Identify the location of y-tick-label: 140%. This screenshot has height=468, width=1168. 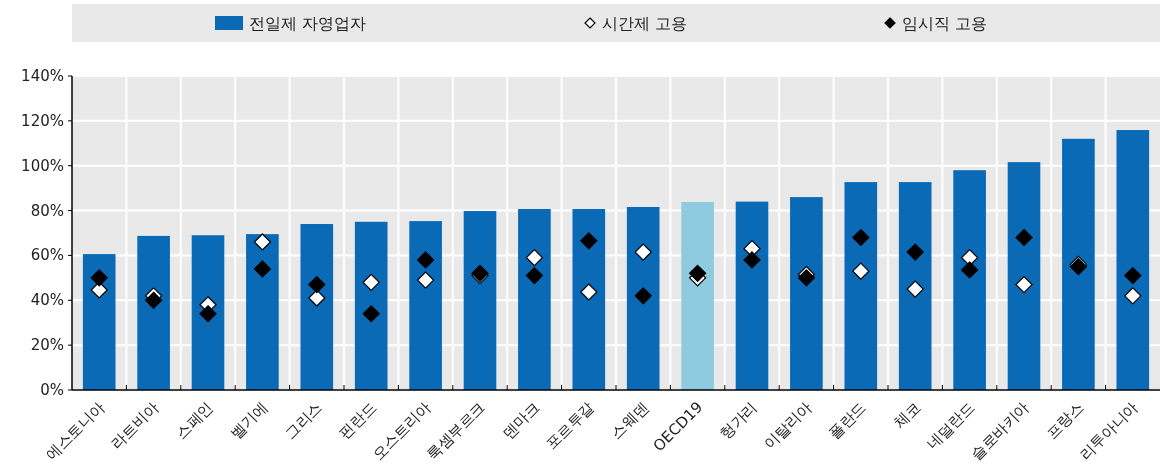
(42, 76).